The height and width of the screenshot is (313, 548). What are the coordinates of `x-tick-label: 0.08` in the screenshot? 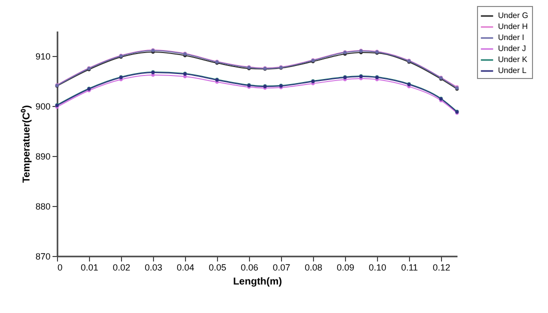 It's located at (313, 267).